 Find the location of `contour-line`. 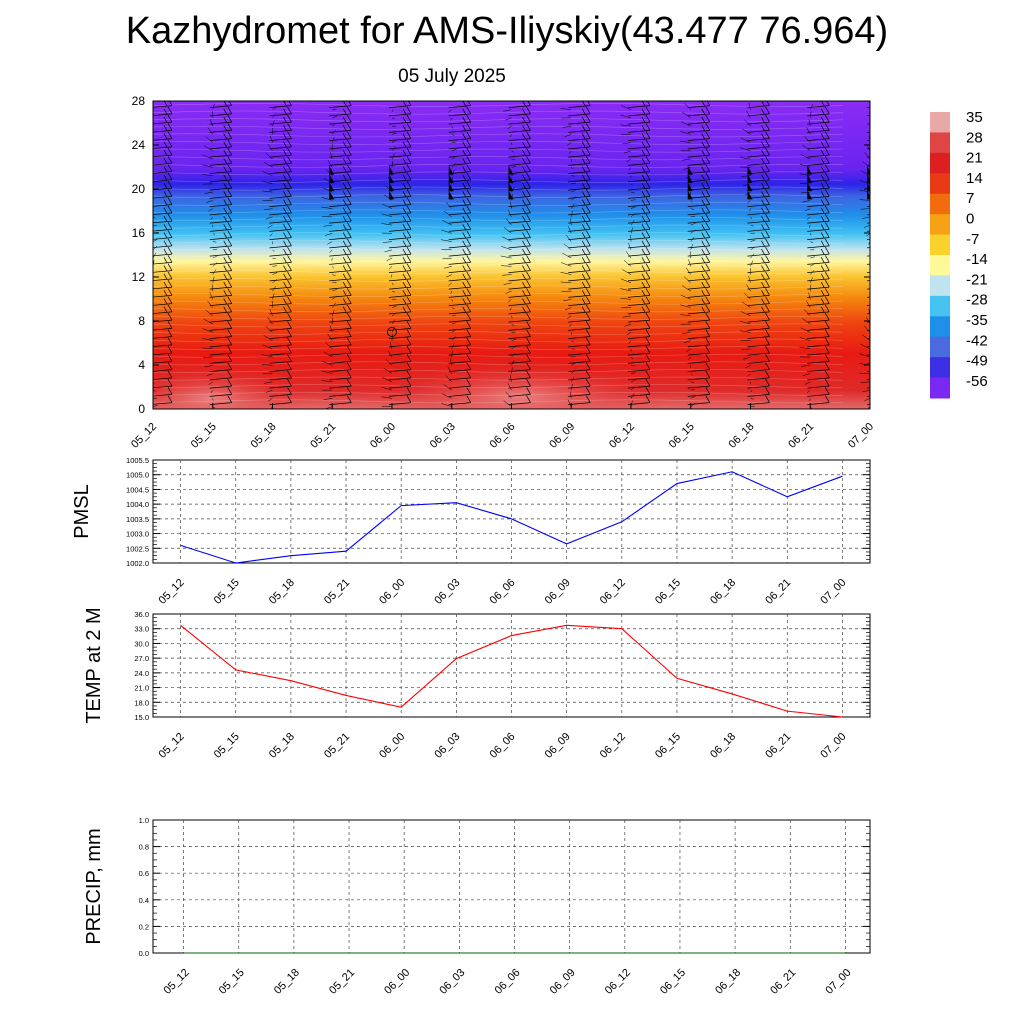

contour-line is located at coordinates (498, 264).